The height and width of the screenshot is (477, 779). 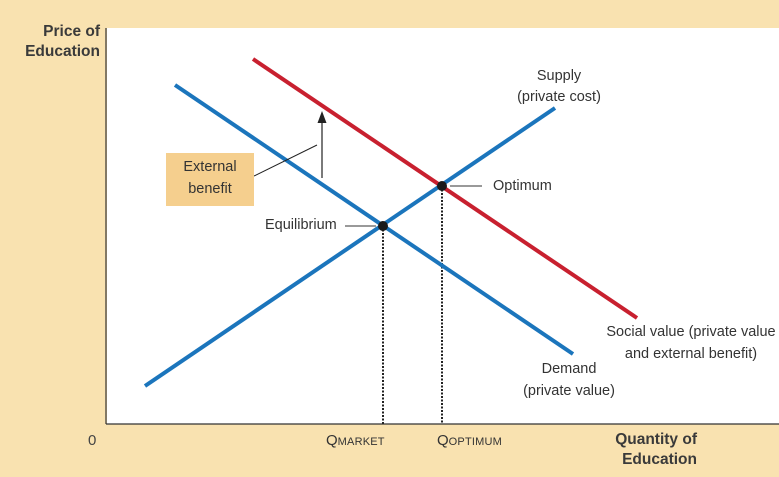 I want to click on supply-label-line-1: Supply, so click(x=559, y=76).